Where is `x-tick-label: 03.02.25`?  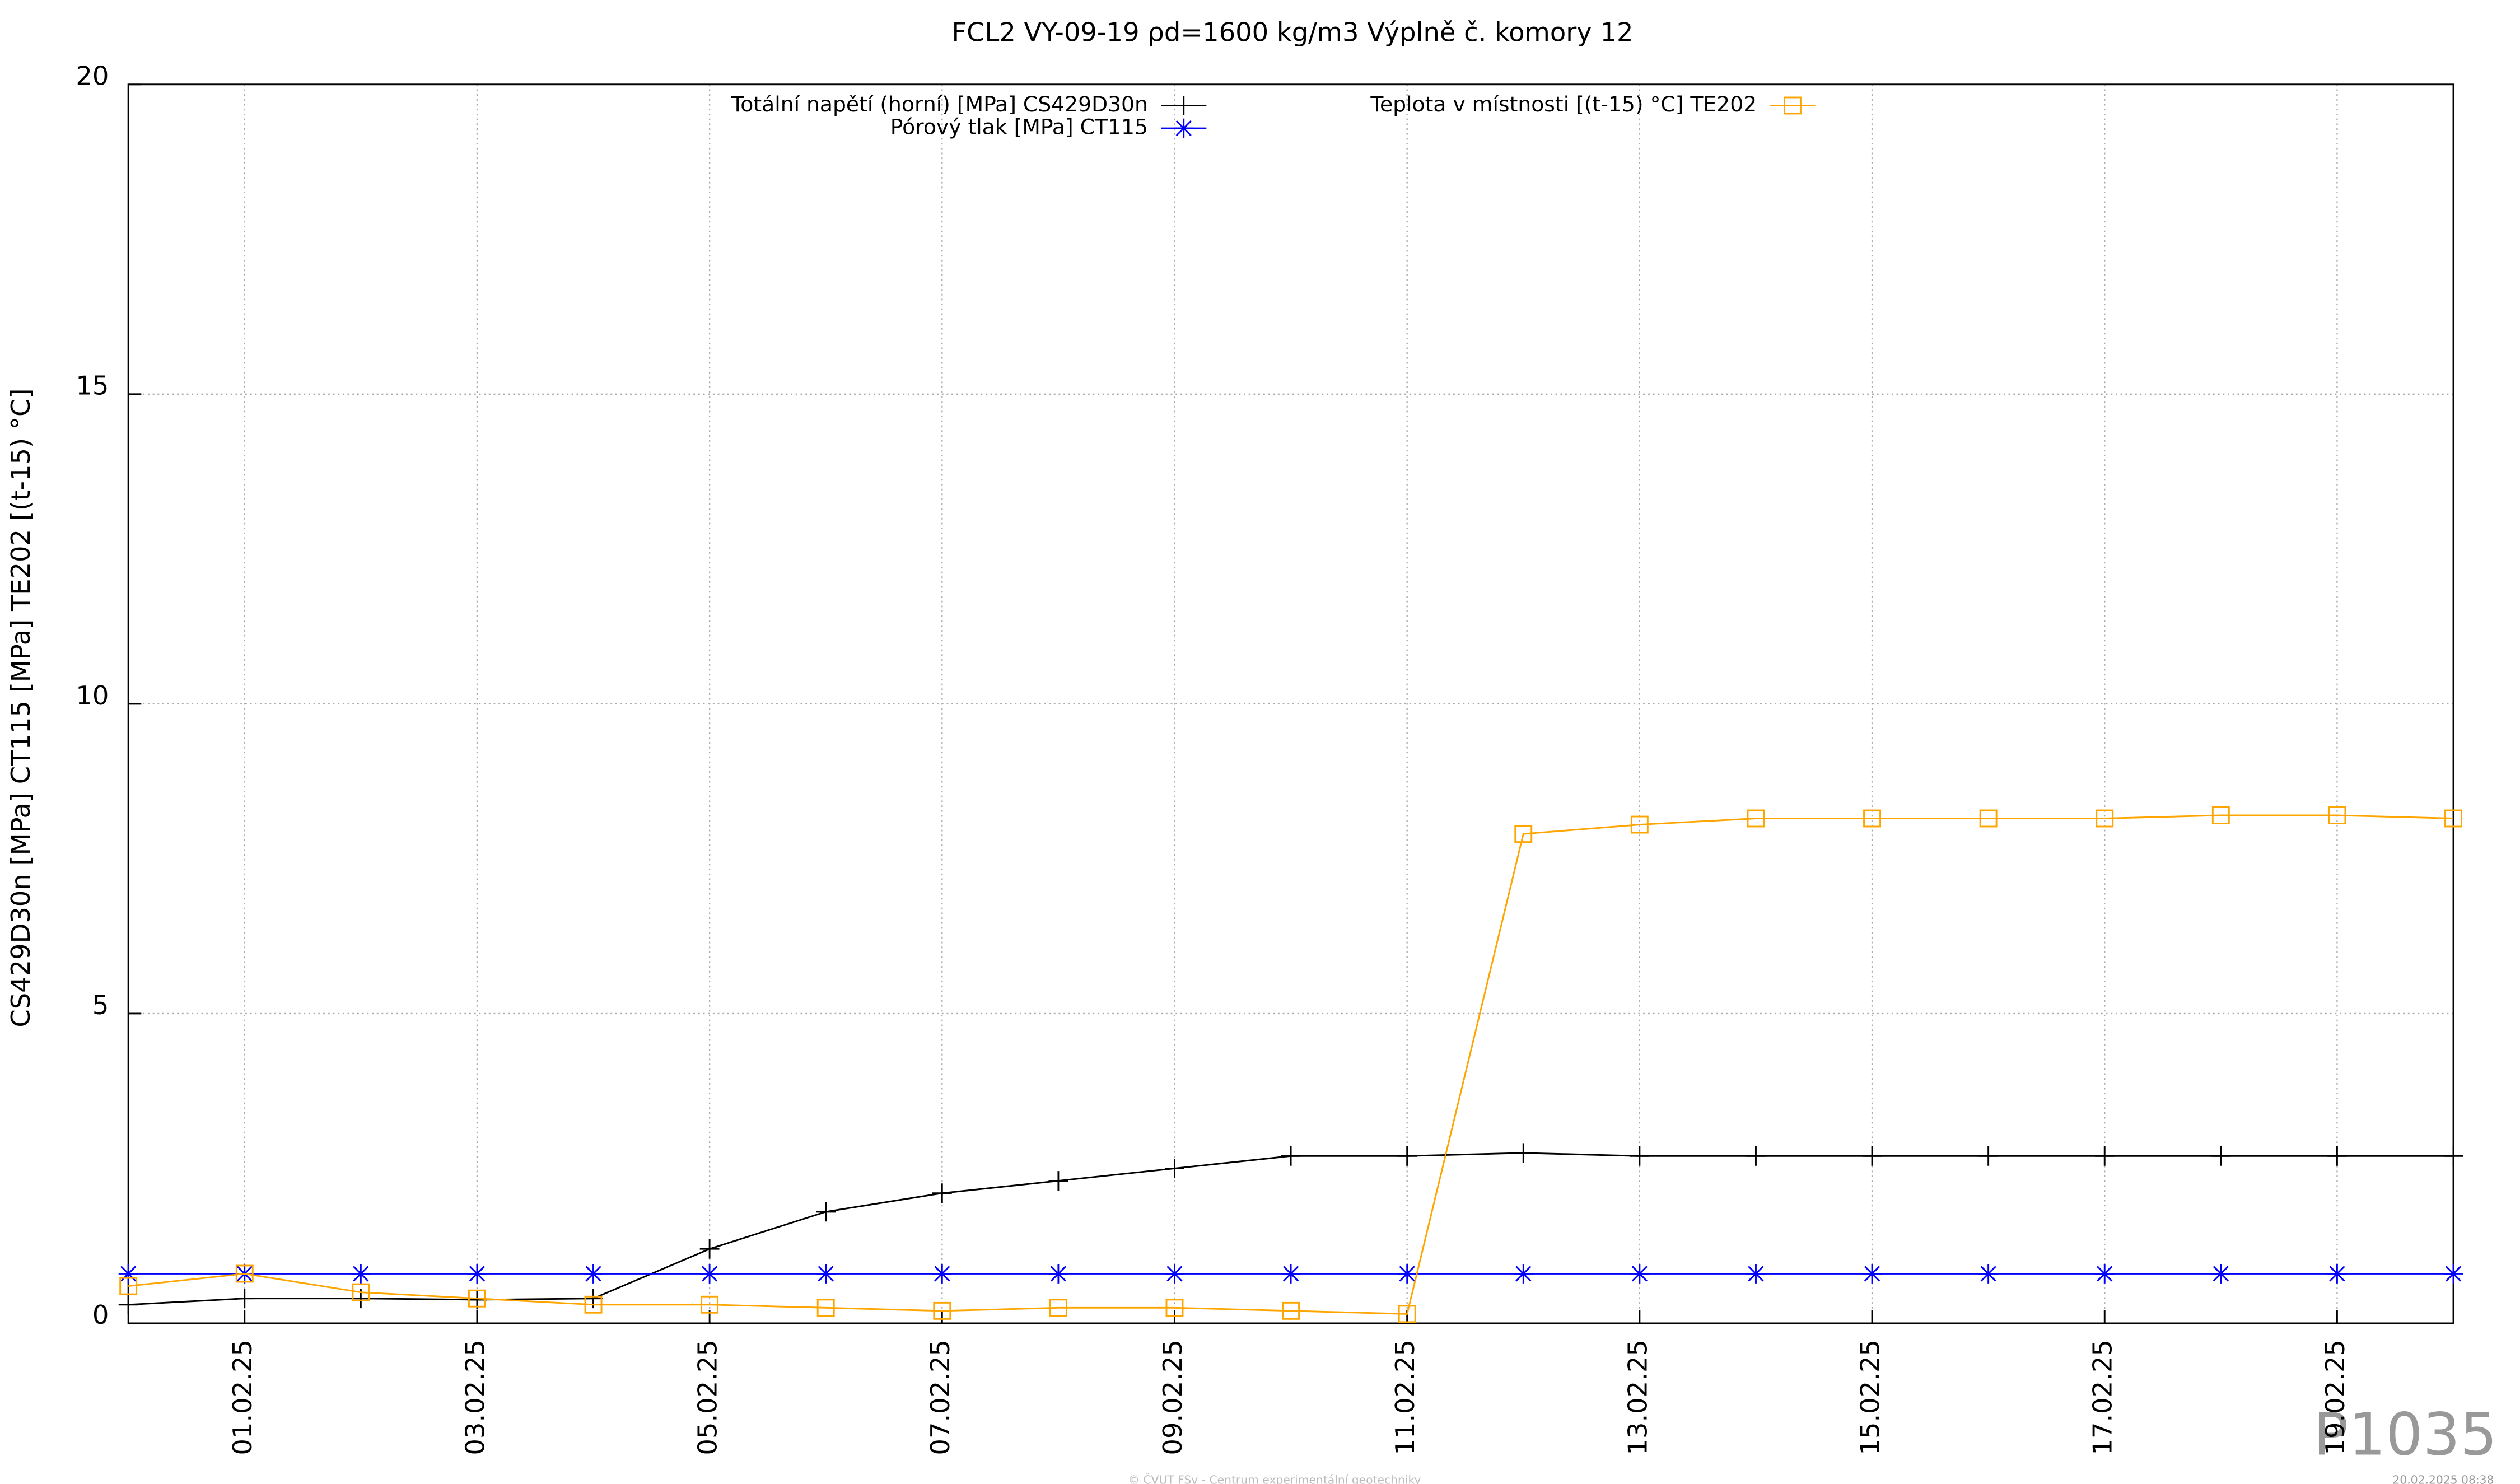 x-tick-label: 03.02.25 is located at coordinates (475, 1397).